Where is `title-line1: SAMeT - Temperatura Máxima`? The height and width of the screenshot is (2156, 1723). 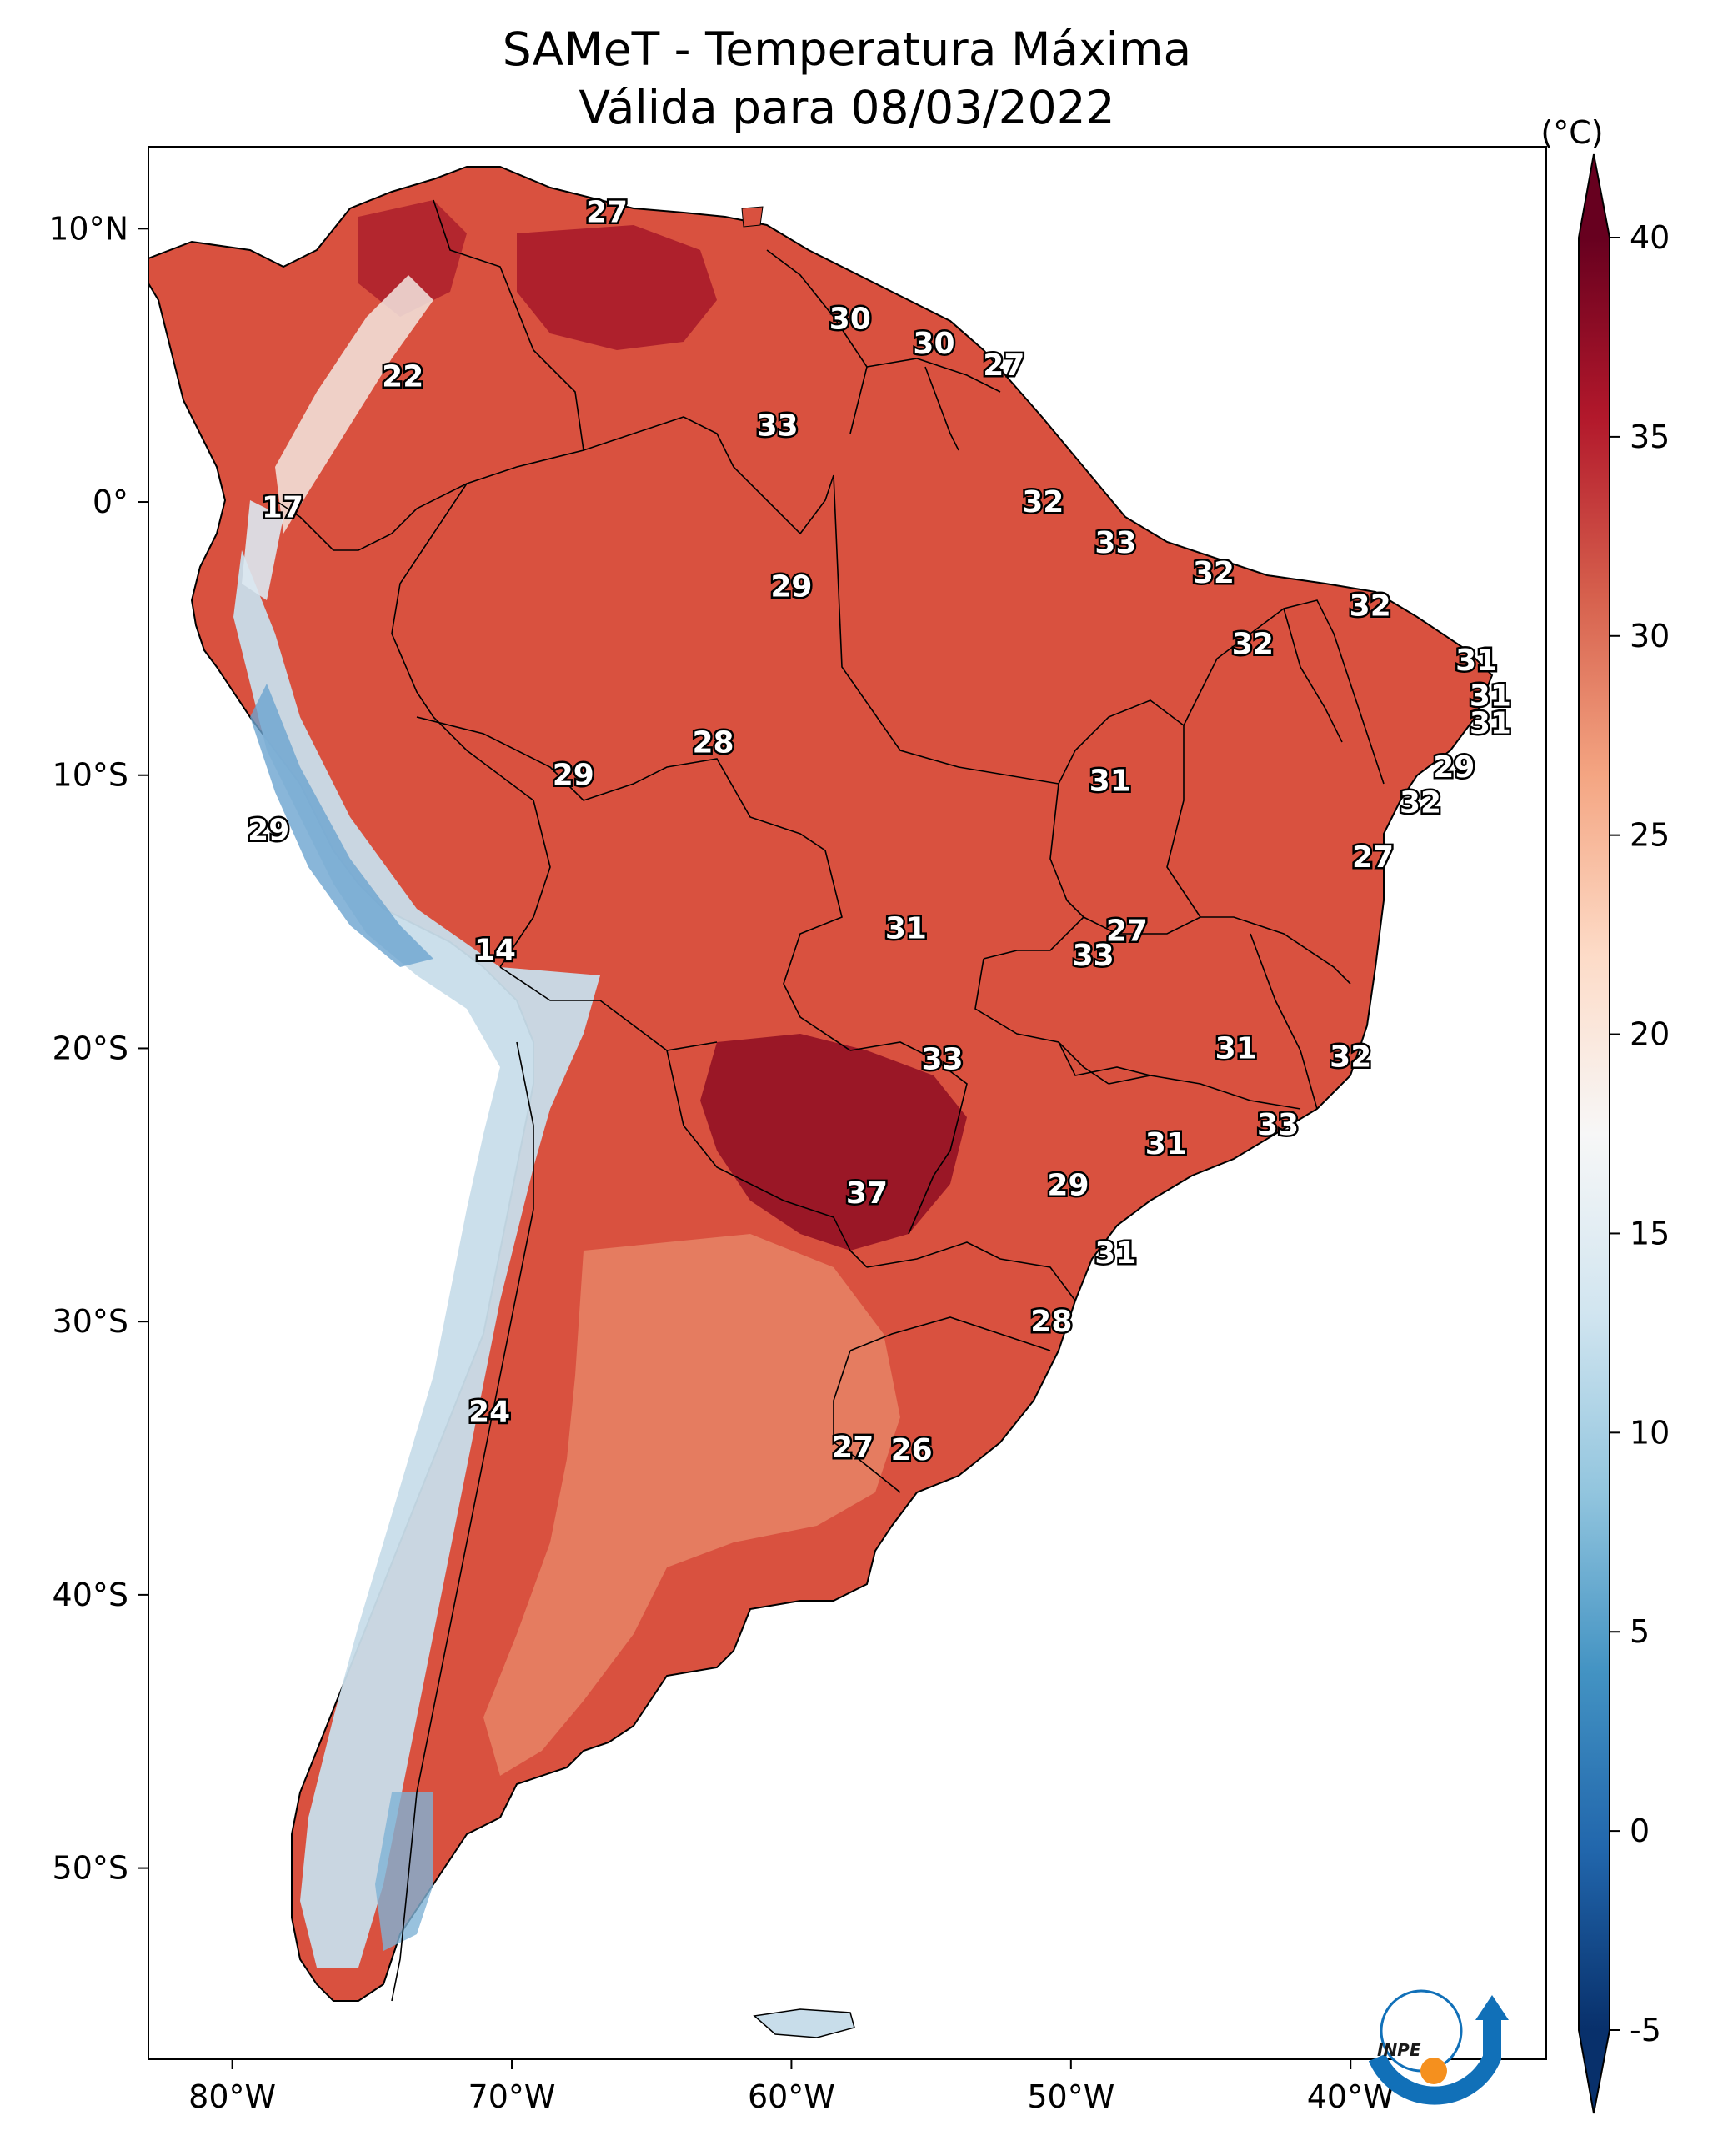
title-line1: SAMeT - Temperatura Máxima is located at coordinates (847, 50).